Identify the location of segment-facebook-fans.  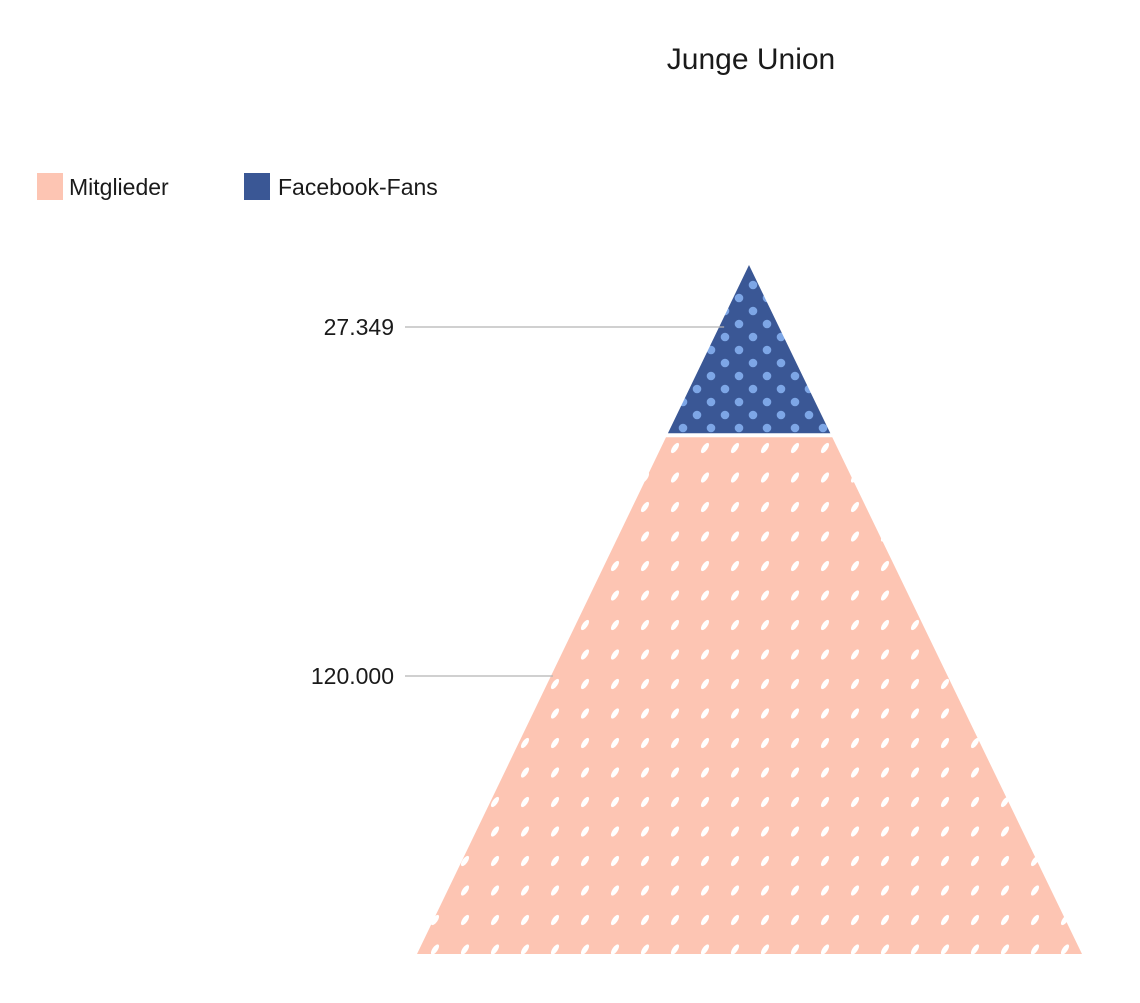
(749, 349).